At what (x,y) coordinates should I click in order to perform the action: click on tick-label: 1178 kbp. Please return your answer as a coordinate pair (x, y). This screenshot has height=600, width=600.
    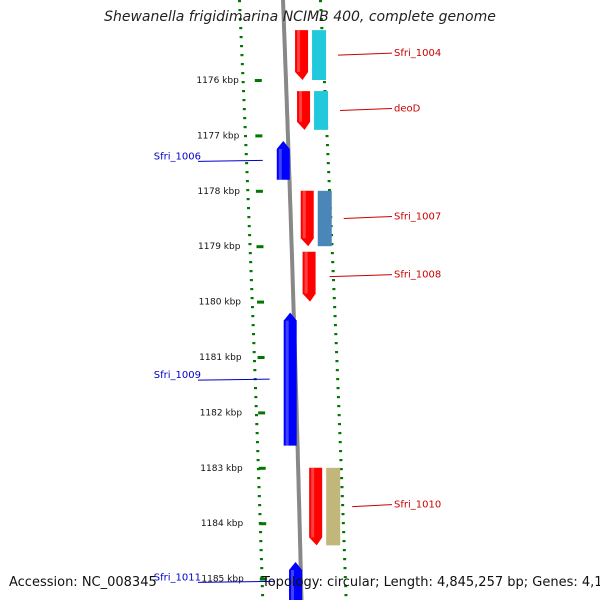
    Looking at the image, I should click on (219, 192).